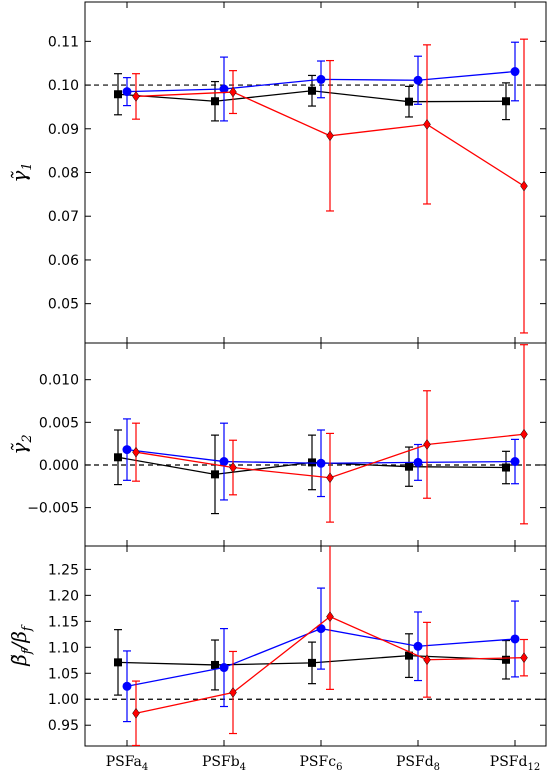  What do you see at coordinates (21, 645) in the screenshot?
I see `y-axis-label: β̃f/βf` at bounding box center [21, 645].